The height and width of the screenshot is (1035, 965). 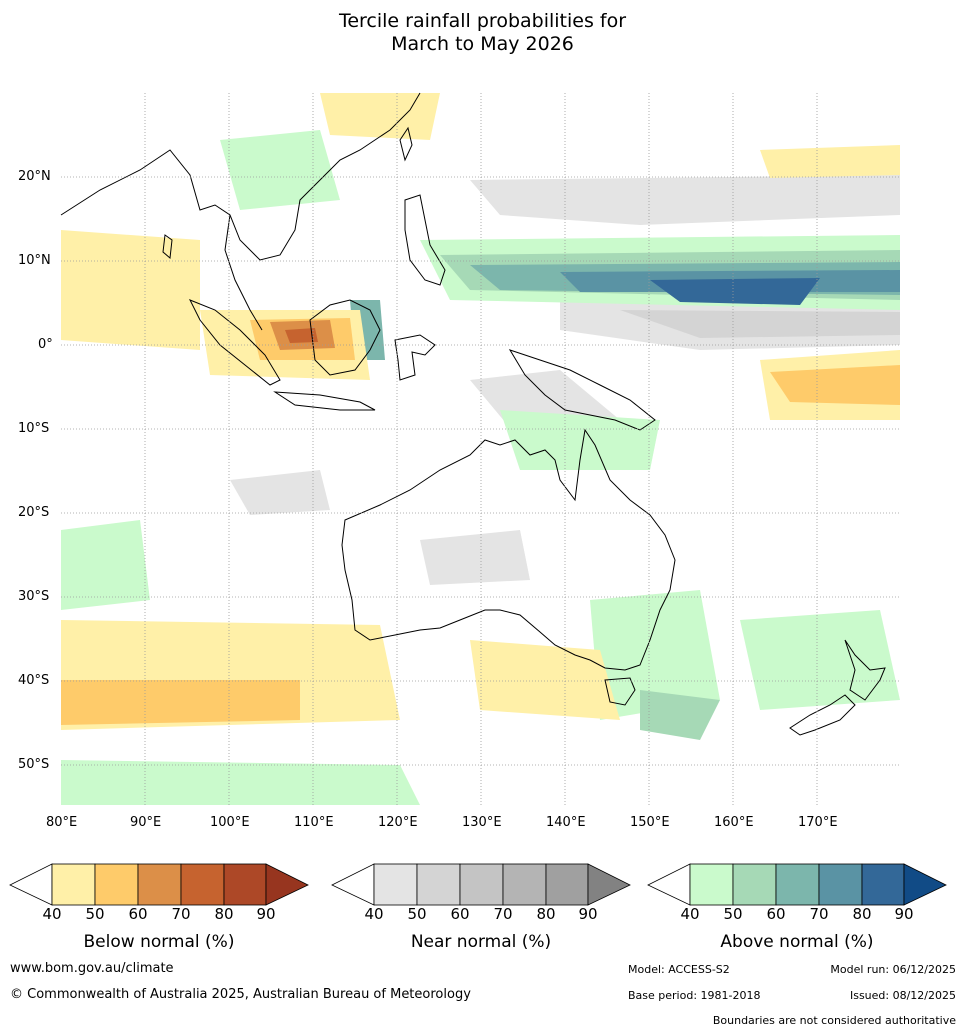 I want to click on near-normal-colorbar, so click(x=481, y=884).